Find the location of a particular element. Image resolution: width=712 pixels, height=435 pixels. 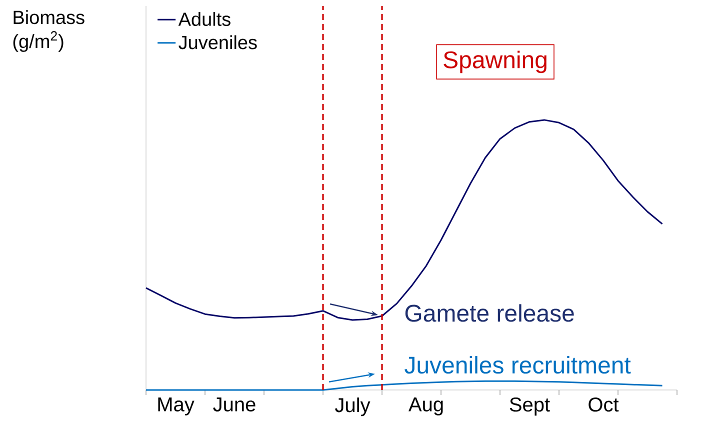

x-tick-label: May is located at coordinates (176, 407).